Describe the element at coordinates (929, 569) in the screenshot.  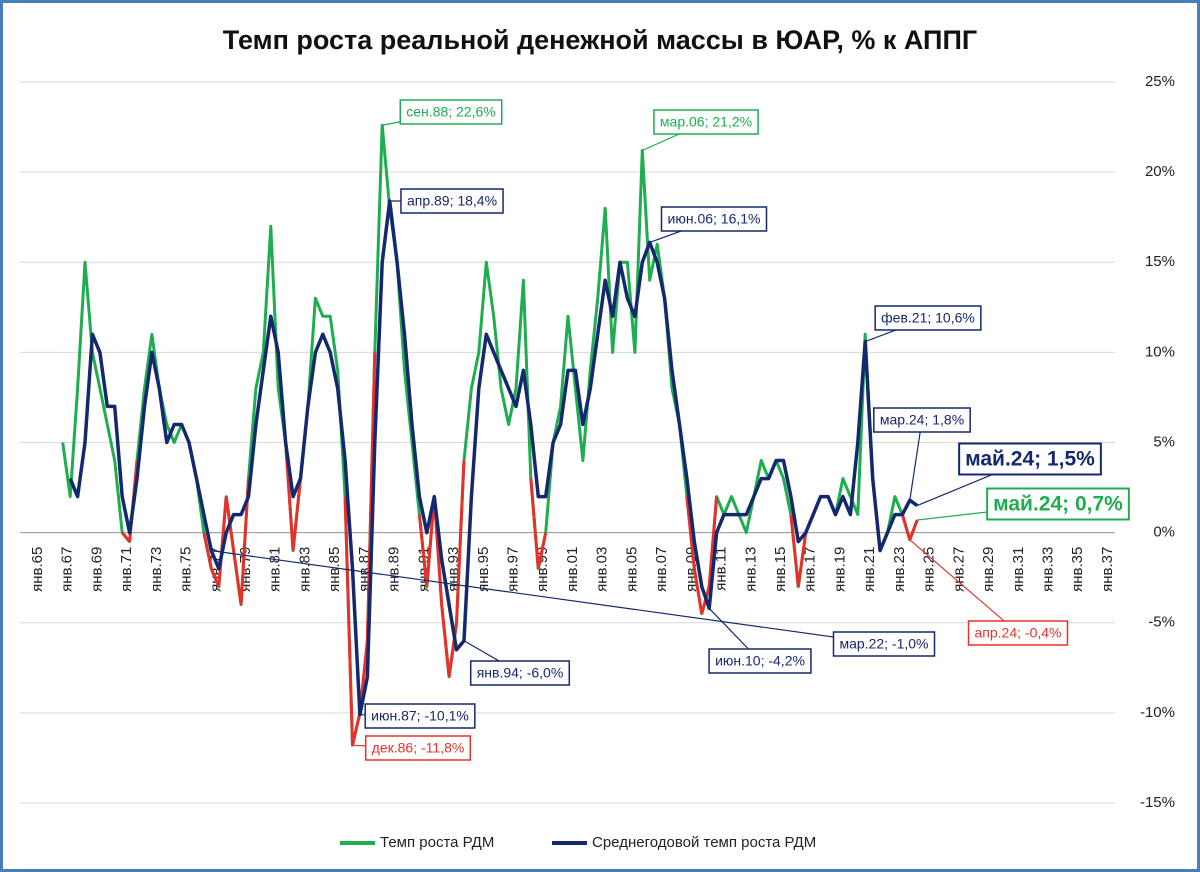
I see `x-tick-label: янв.25` at that location.